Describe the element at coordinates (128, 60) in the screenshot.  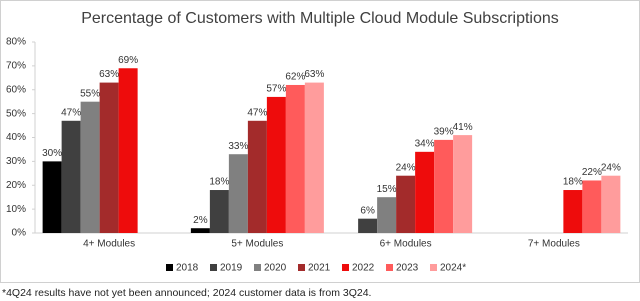
I see `value-label: 69%` at that location.